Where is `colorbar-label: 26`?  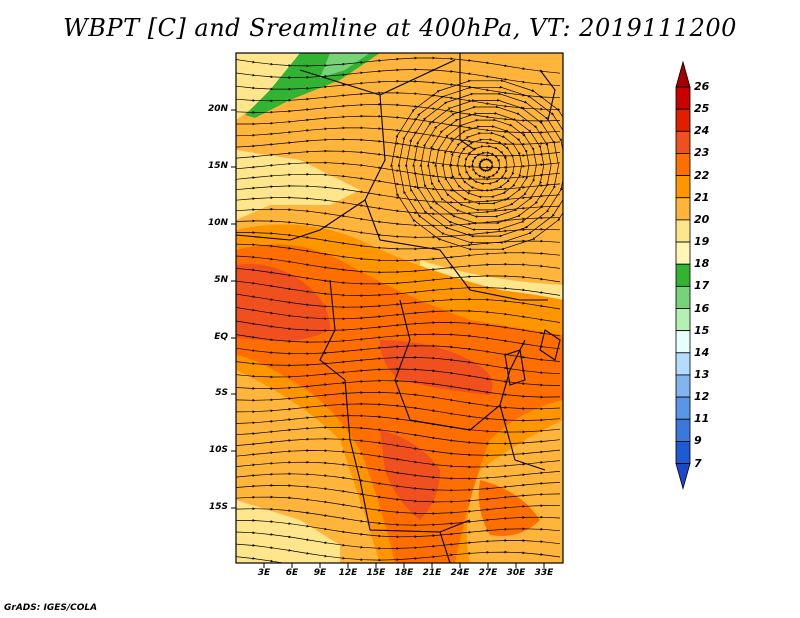
colorbar-label: 26 is located at coordinates (702, 86).